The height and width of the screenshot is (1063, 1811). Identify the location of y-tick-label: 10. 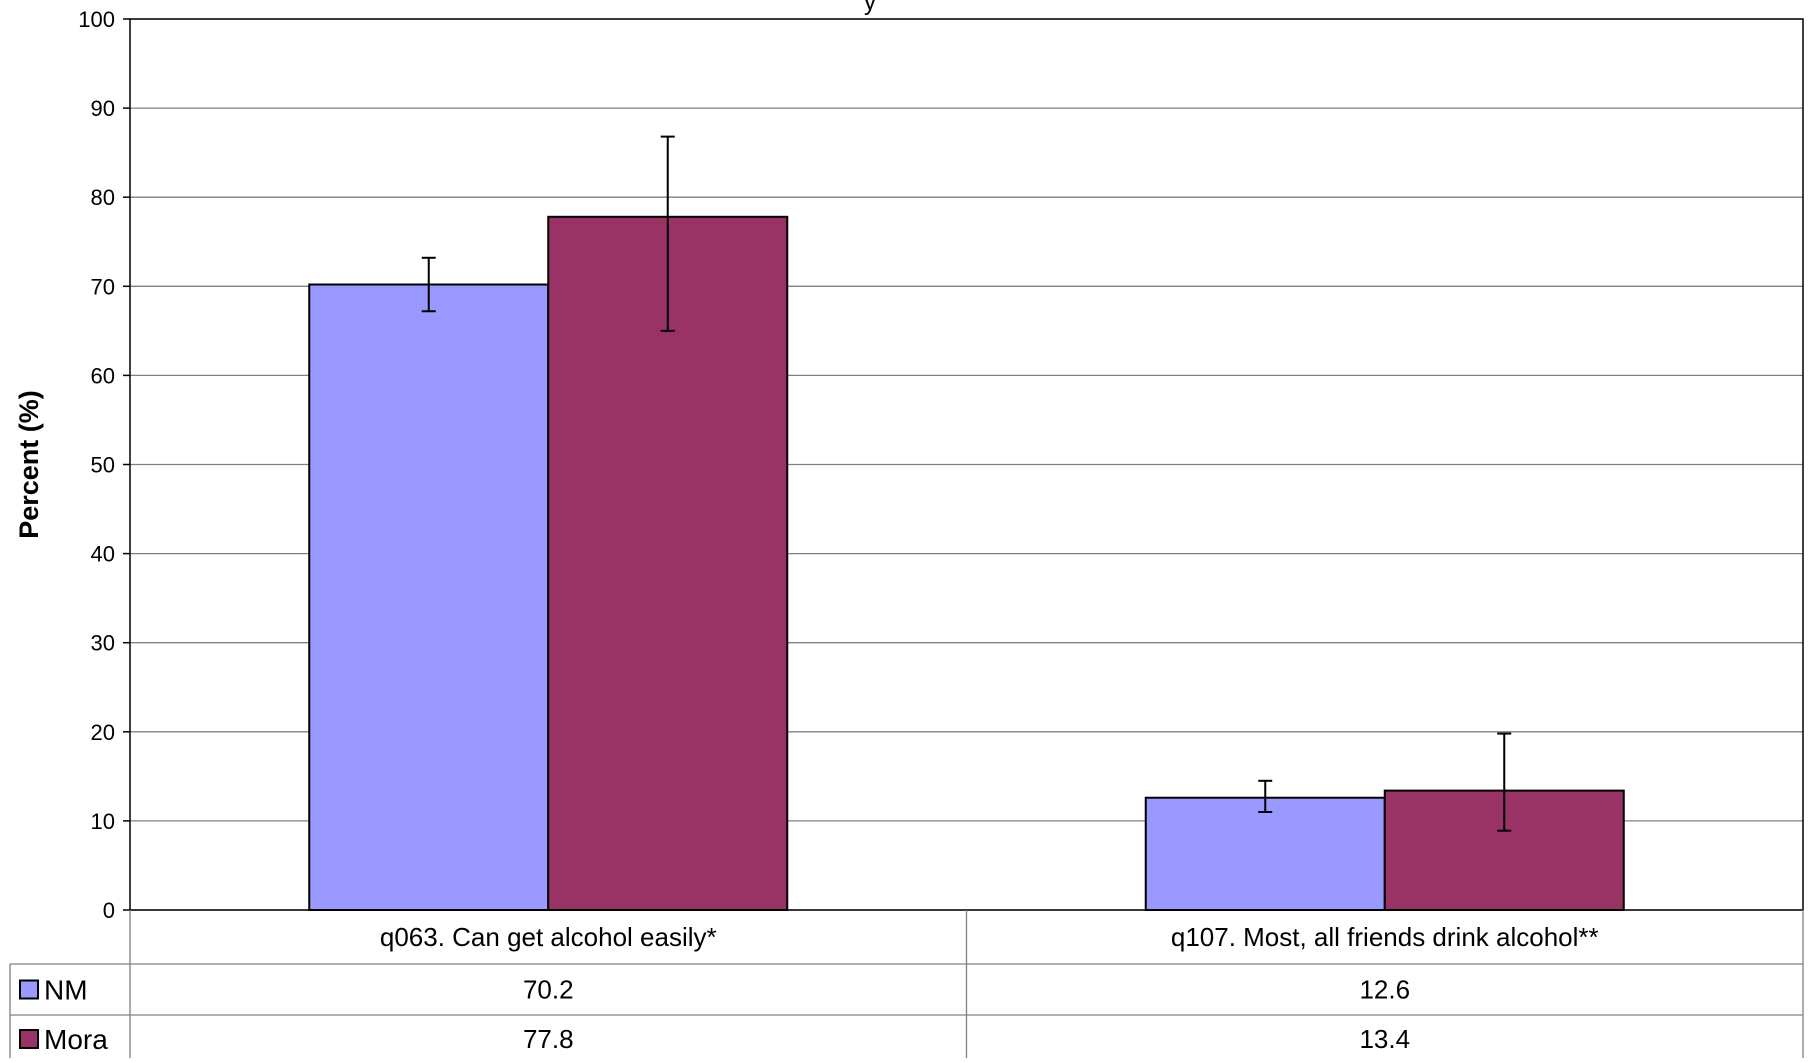
(103, 821).